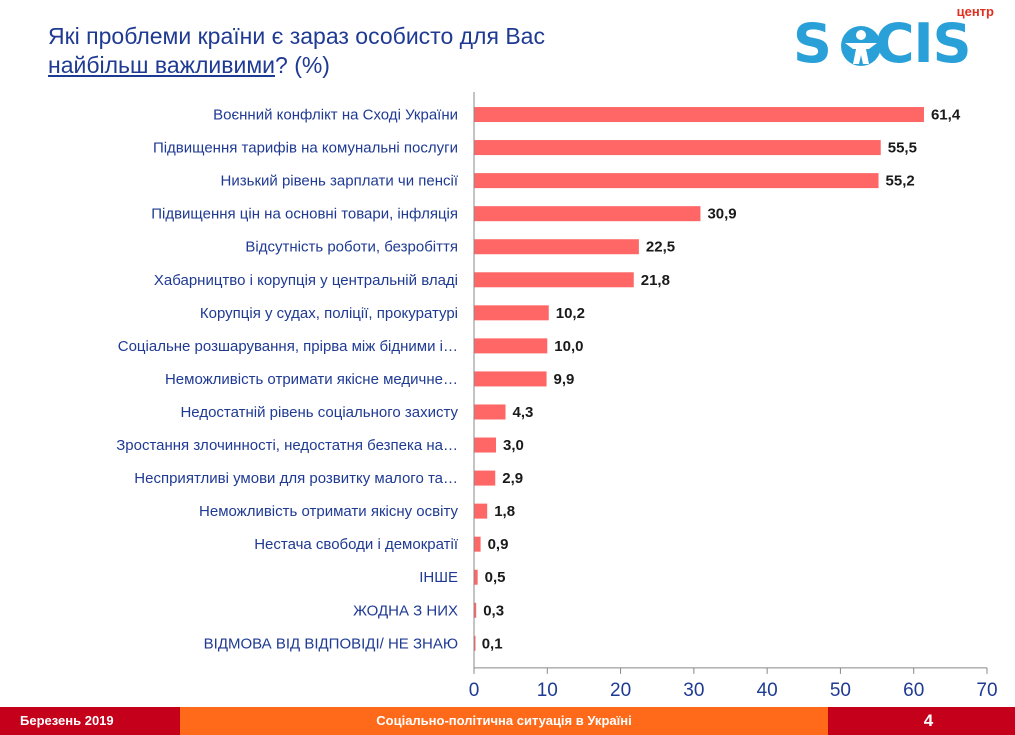 Image resolution: width=1015 pixels, height=735 pixels. I want to click on x-tick-label: 60, so click(913, 690).